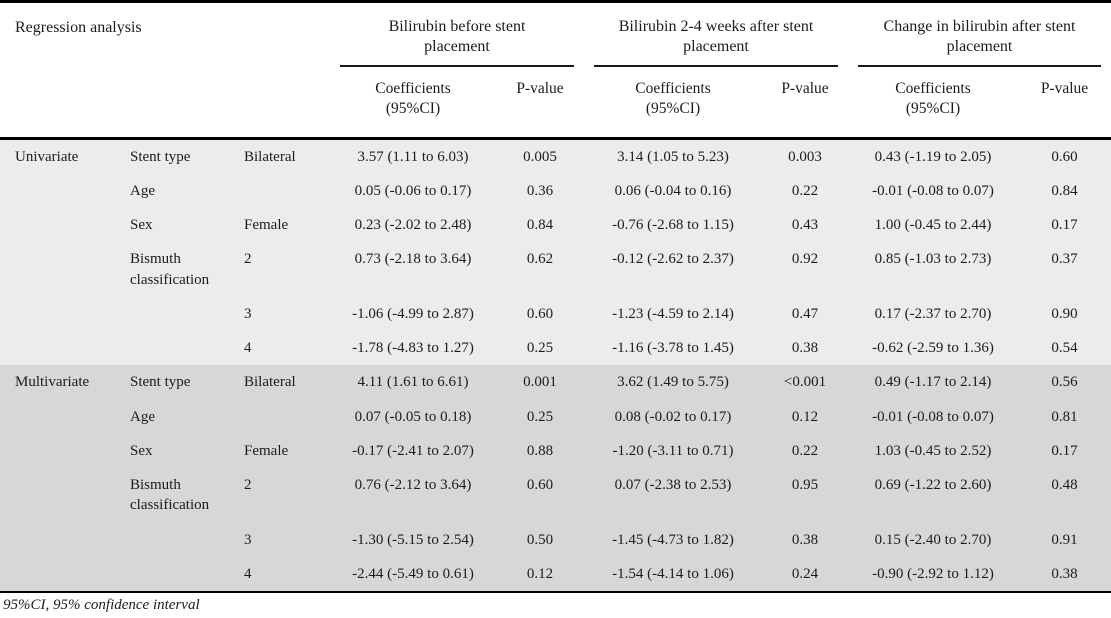  I want to click on coefficient-cell: 0.08 (-0.02 to 0.17), so click(673, 416).